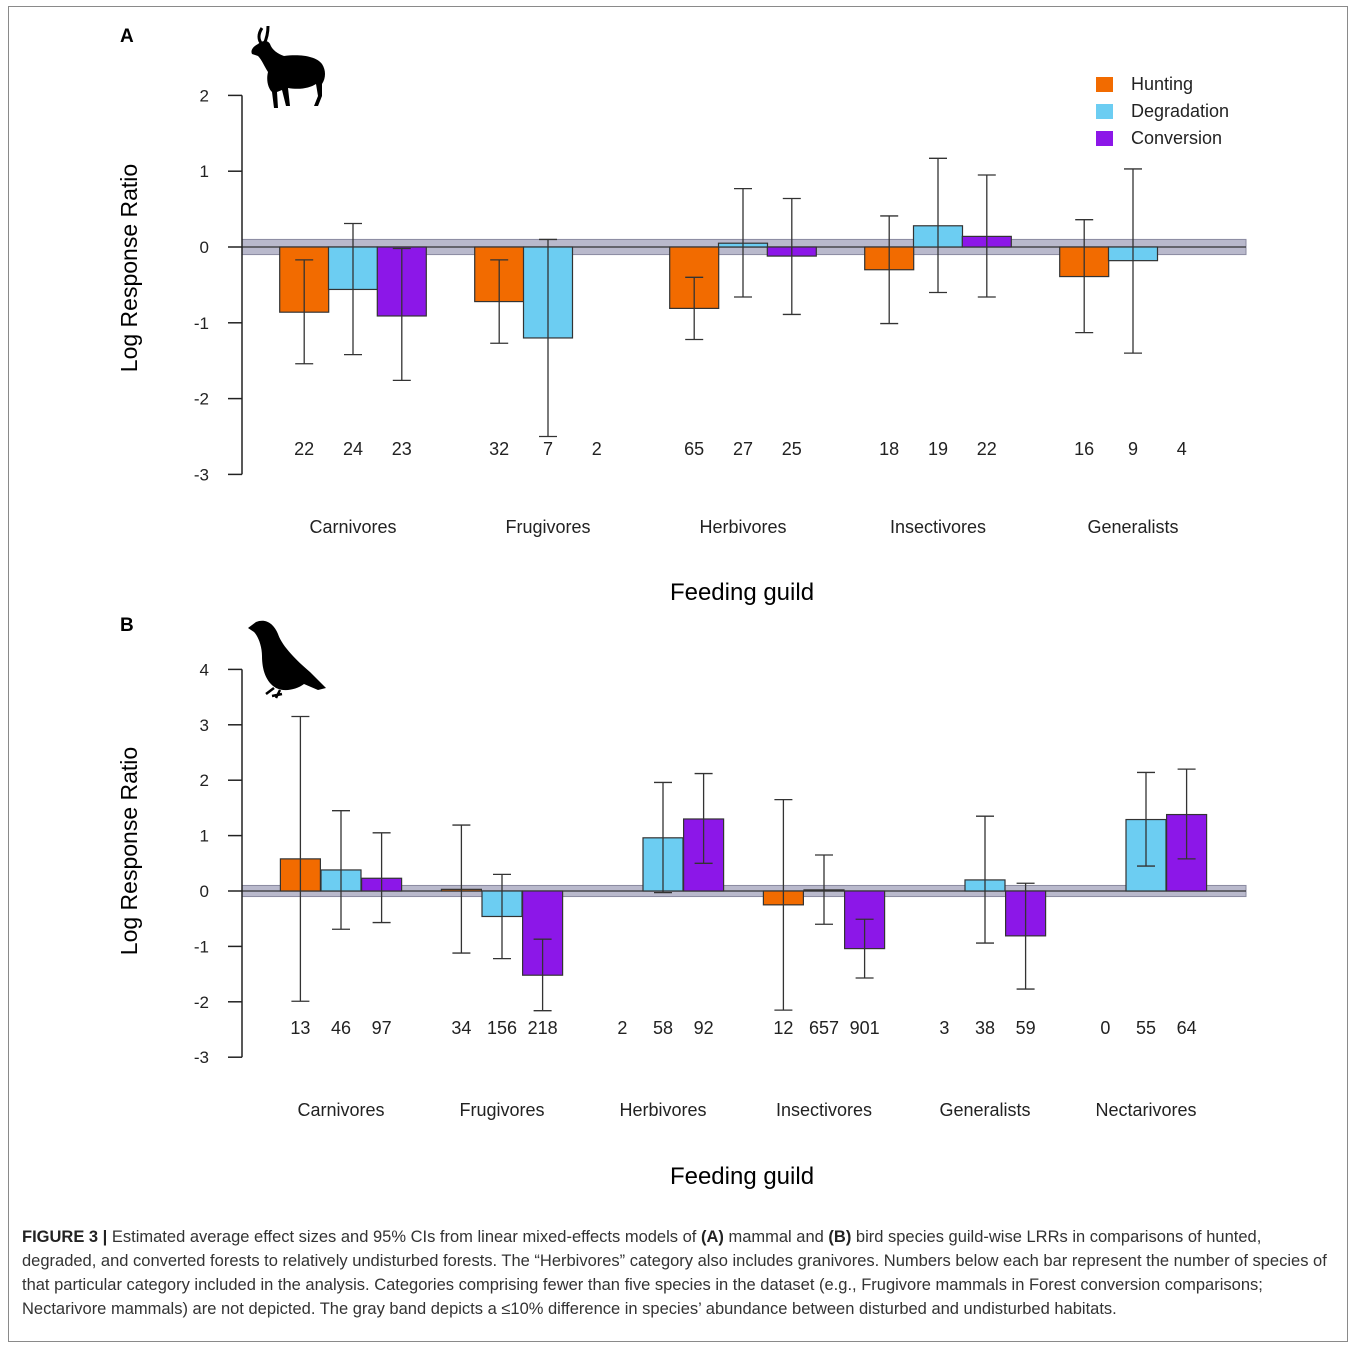 This screenshot has width=1358, height=1351. What do you see at coordinates (1084, 449) in the screenshot?
I see `sample-size-label: 16` at bounding box center [1084, 449].